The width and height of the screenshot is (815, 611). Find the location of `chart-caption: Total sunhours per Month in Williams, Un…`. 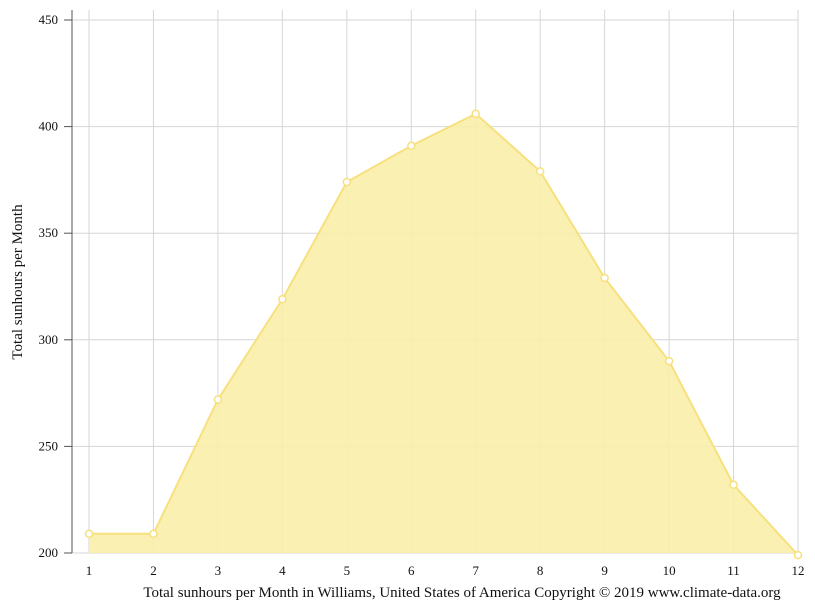

chart-caption: Total sunhours per Month in Williams, Un… is located at coordinates (462, 593).